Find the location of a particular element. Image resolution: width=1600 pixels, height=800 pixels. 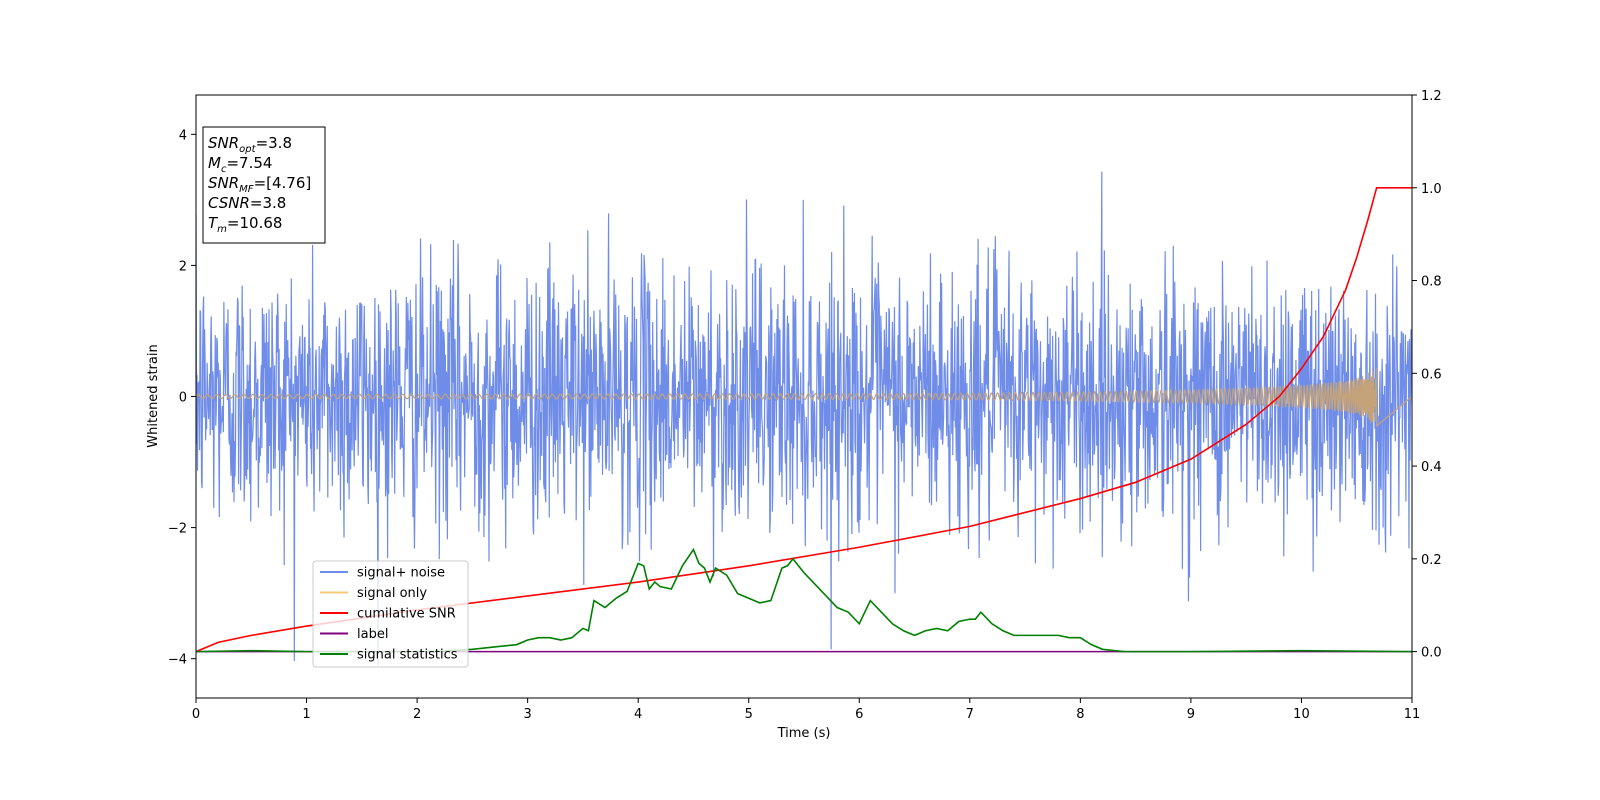

annotation-line: SNRopt=3.8 is located at coordinates (250, 144).